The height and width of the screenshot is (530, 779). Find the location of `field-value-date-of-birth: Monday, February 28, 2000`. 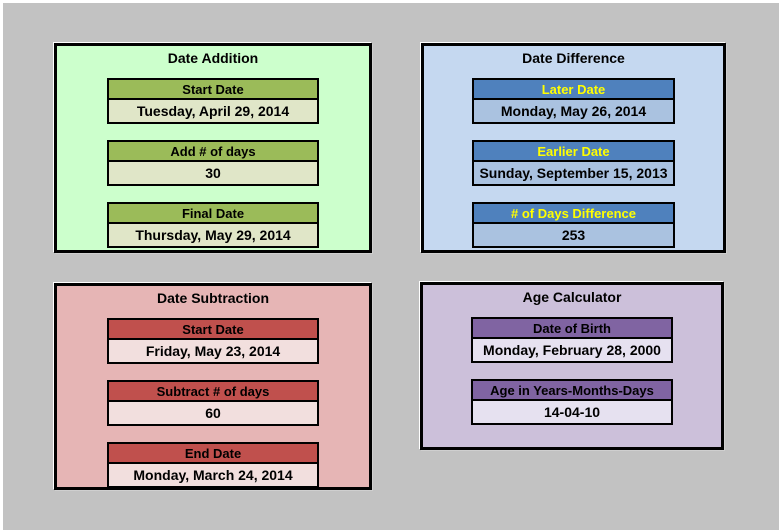

field-value-date-of-birth: Monday, February 28, 2000 is located at coordinates (572, 350).